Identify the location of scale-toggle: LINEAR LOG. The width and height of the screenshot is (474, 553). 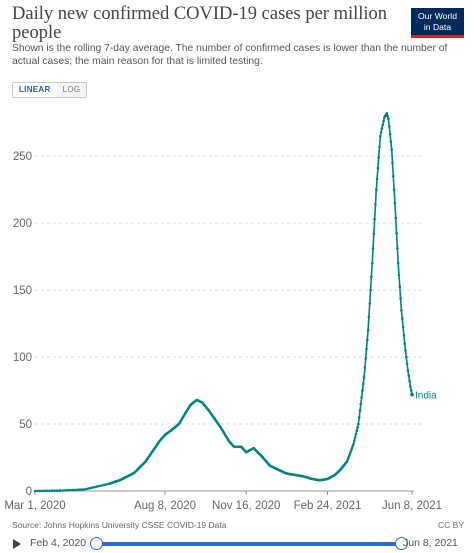
(50, 90).